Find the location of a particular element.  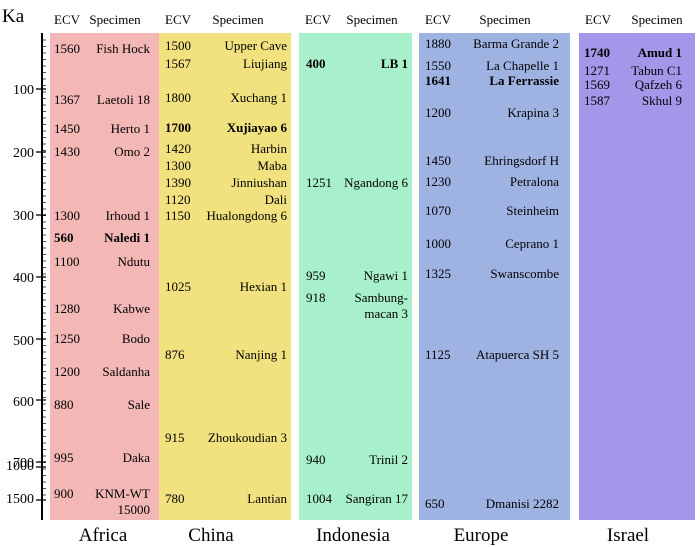

specimen-name: La Chapelle 1 is located at coordinates (522, 65).